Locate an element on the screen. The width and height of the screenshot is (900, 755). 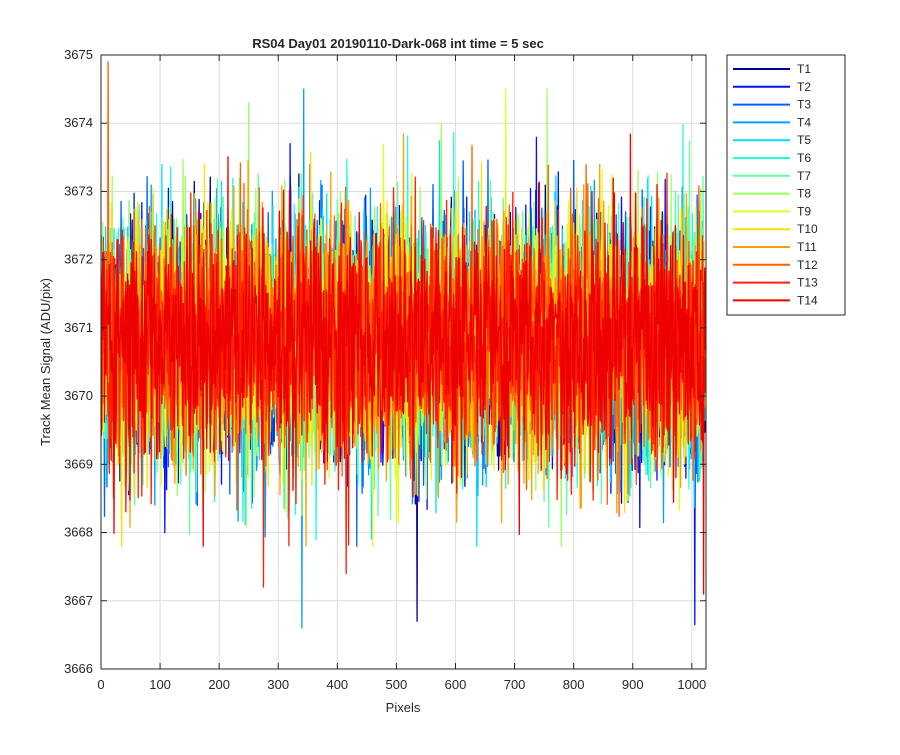
x-tick-label: 1000 is located at coordinates (691, 684).